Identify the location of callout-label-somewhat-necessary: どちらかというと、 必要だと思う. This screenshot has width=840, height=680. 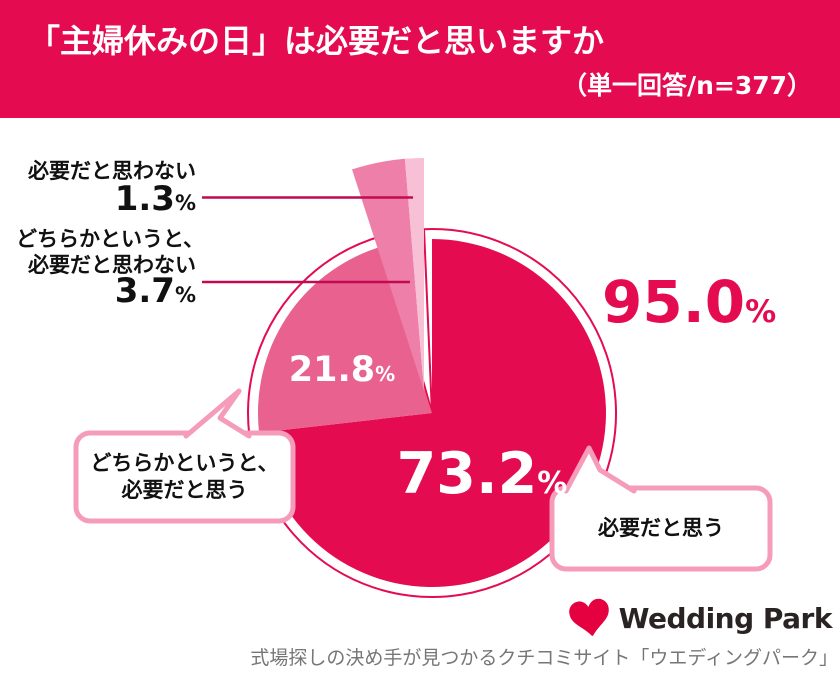
(184, 476).